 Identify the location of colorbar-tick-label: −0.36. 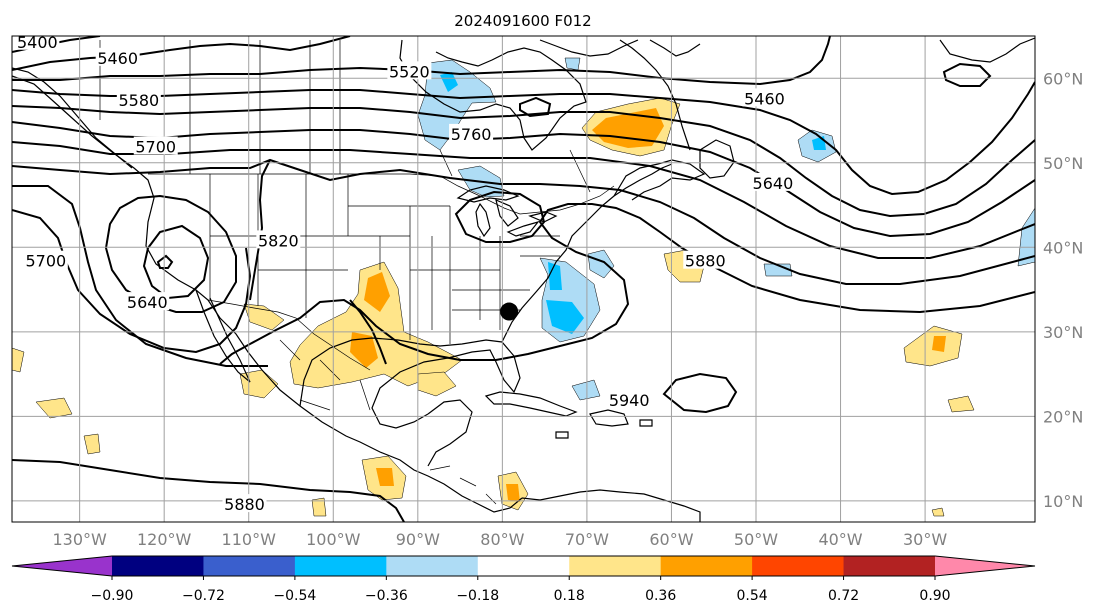
(386, 596).